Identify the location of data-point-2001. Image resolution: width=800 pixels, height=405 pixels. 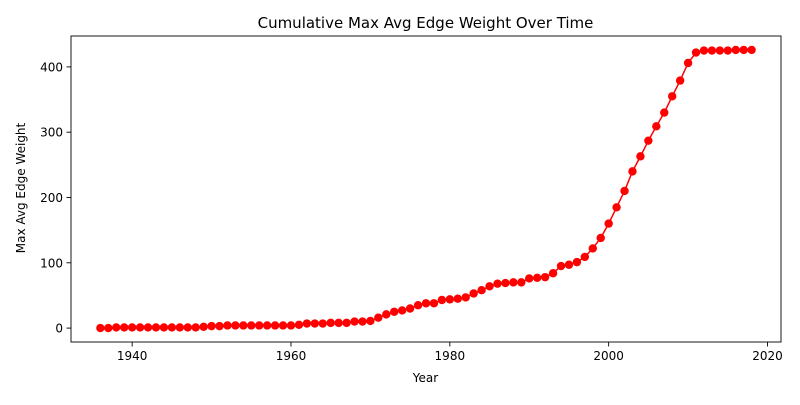
(616, 207).